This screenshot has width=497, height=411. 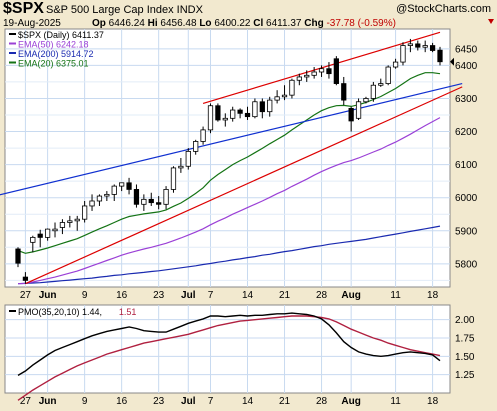 What do you see at coordinates (466, 165) in the screenshot?
I see `y-tick-label: 6100` at bounding box center [466, 165].